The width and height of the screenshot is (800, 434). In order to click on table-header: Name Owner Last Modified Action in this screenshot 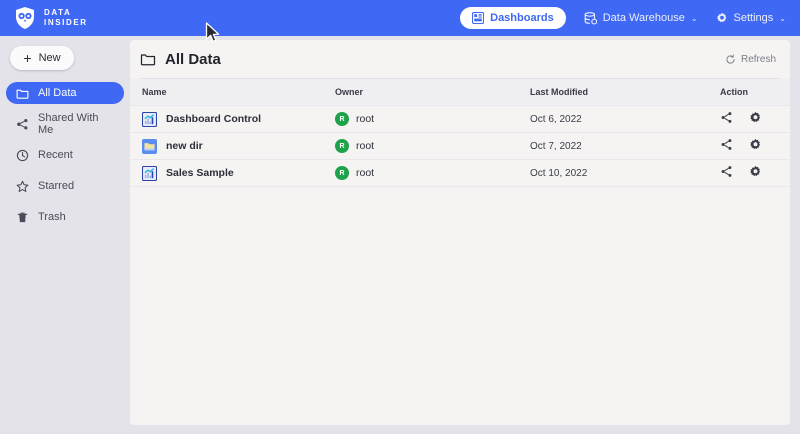, I will do `click(460, 92)`.